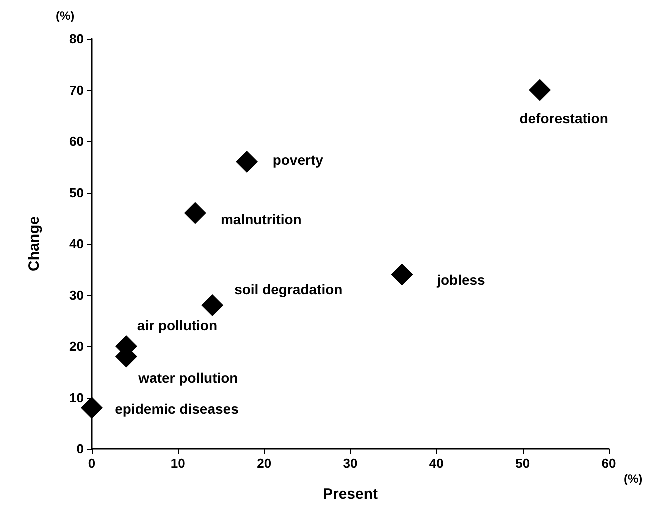 This screenshot has height=525, width=667. What do you see at coordinates (609, 463) in the screenshot?
I see `x-tick-label: 60` at bounding box center [609, 463].